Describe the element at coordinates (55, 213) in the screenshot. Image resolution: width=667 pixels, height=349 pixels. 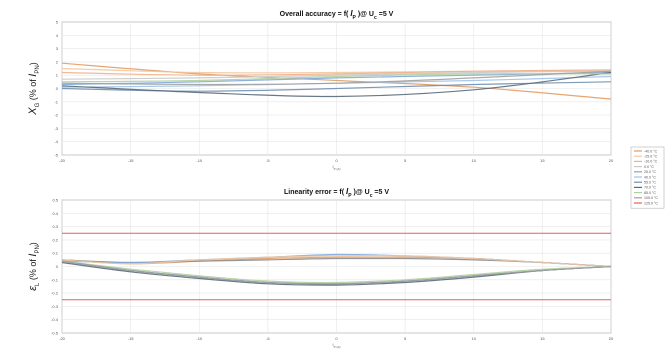
I see `y-tick-label: 0.4` at that location.